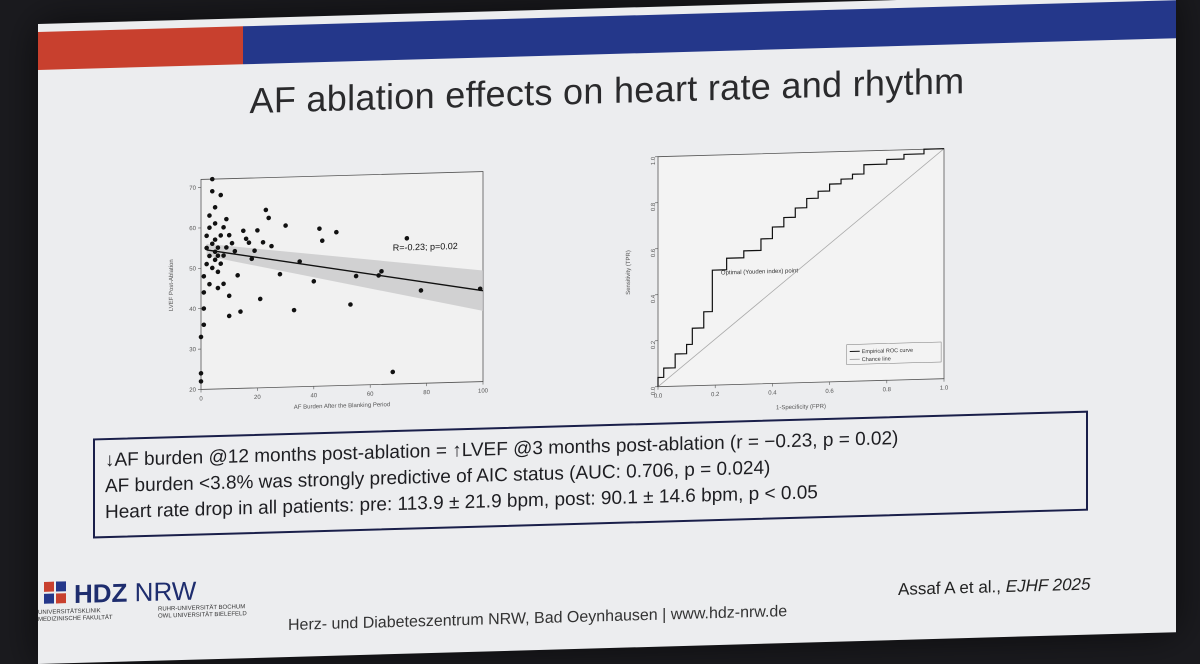 This screenshot has height=664, width=1200. Describe the element at coordinates (709, 32) in the screenshot. I see `header-bar-blue` at that location.